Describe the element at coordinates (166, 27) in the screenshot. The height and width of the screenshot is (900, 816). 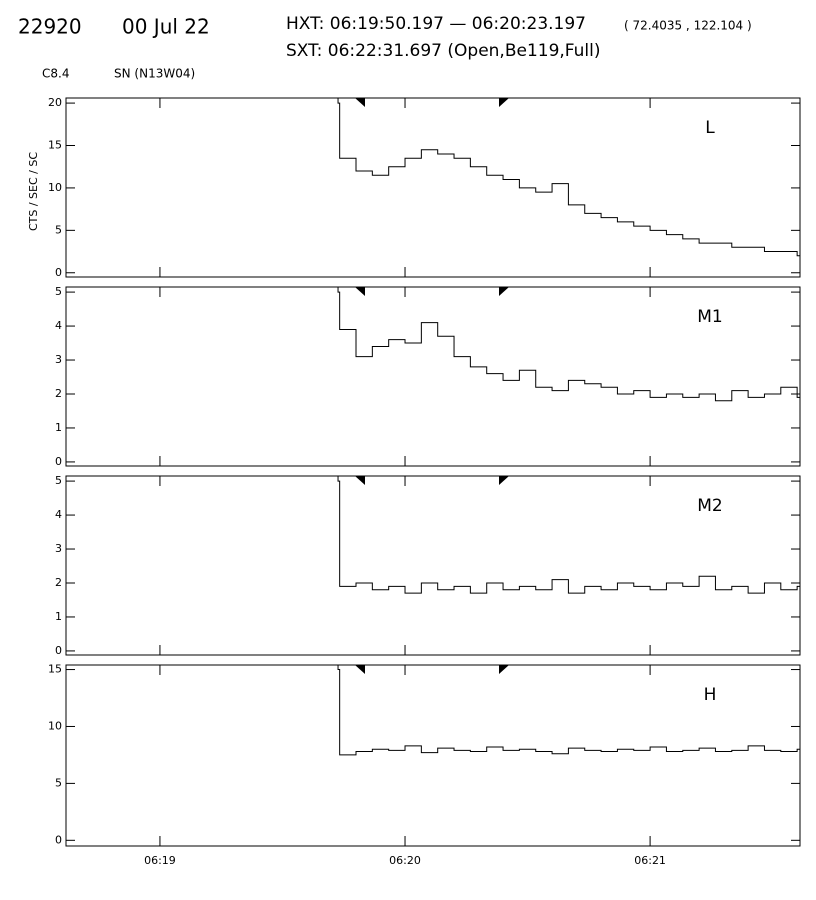
I see `event-date: 00 Jul 22` at that location.